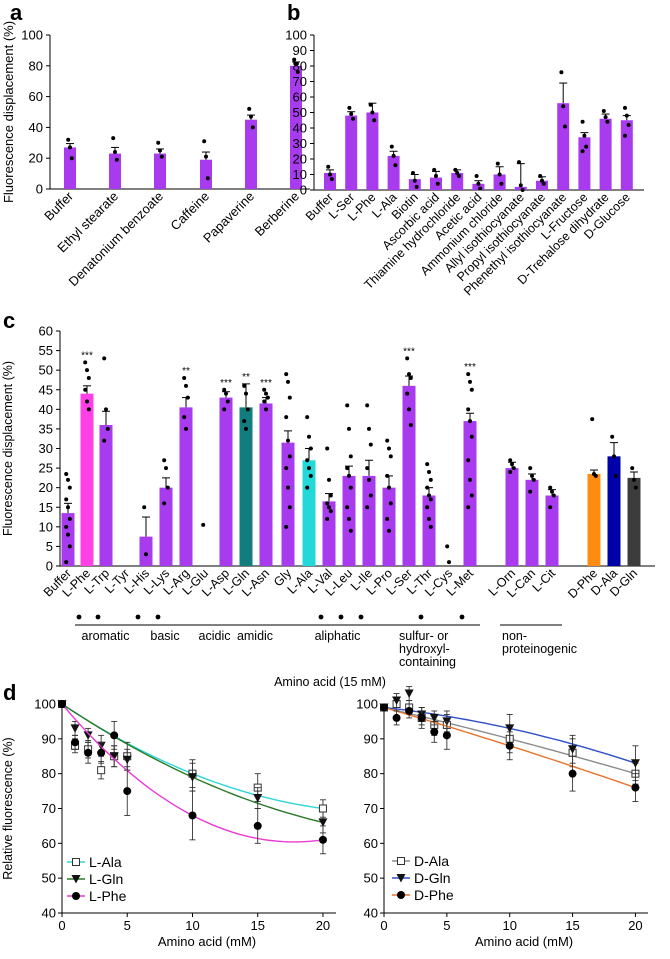 The width and height of the screenshot is (670, 959). Describe the element at coordinates (206, 174) in the screenshot. I see `bar-caffeine` at that location.